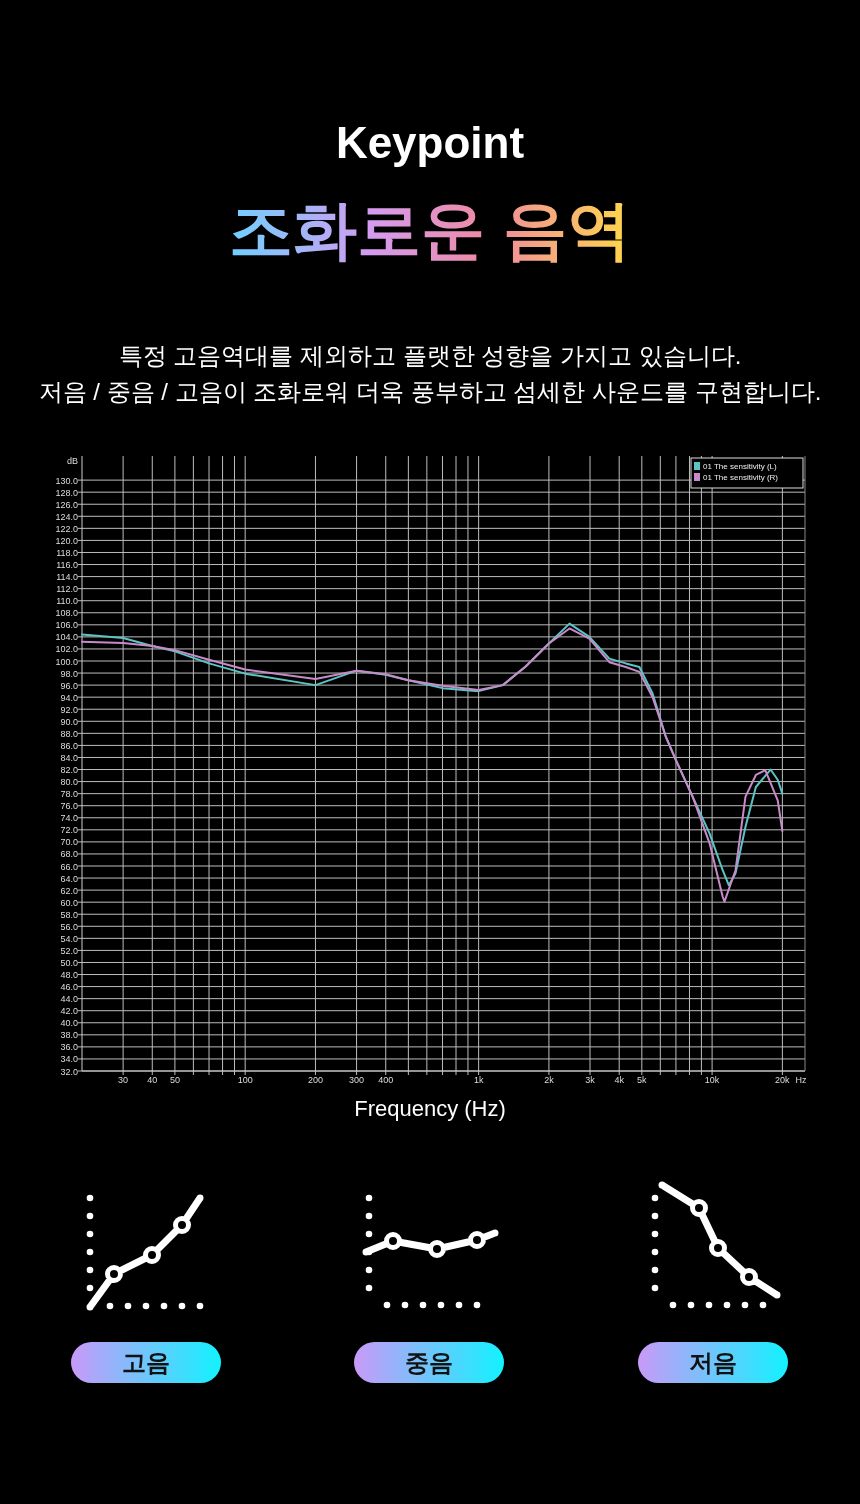 Image resolution: width=860 pixels, height=1504 pixels. What do you see at coordinates (69, 757) in the screenshot?
I see `y-tick-label: 84.0` at bounding box center [69, 757].